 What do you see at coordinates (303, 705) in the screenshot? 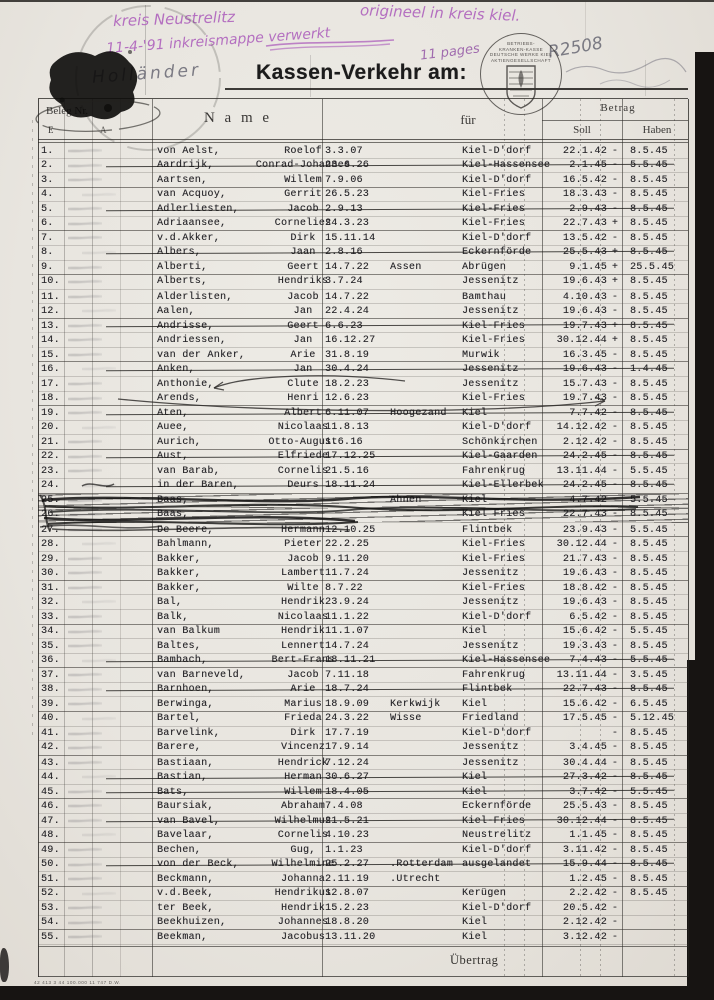
I see `cell-firstname: Marius` at bounding box center [303, 705].